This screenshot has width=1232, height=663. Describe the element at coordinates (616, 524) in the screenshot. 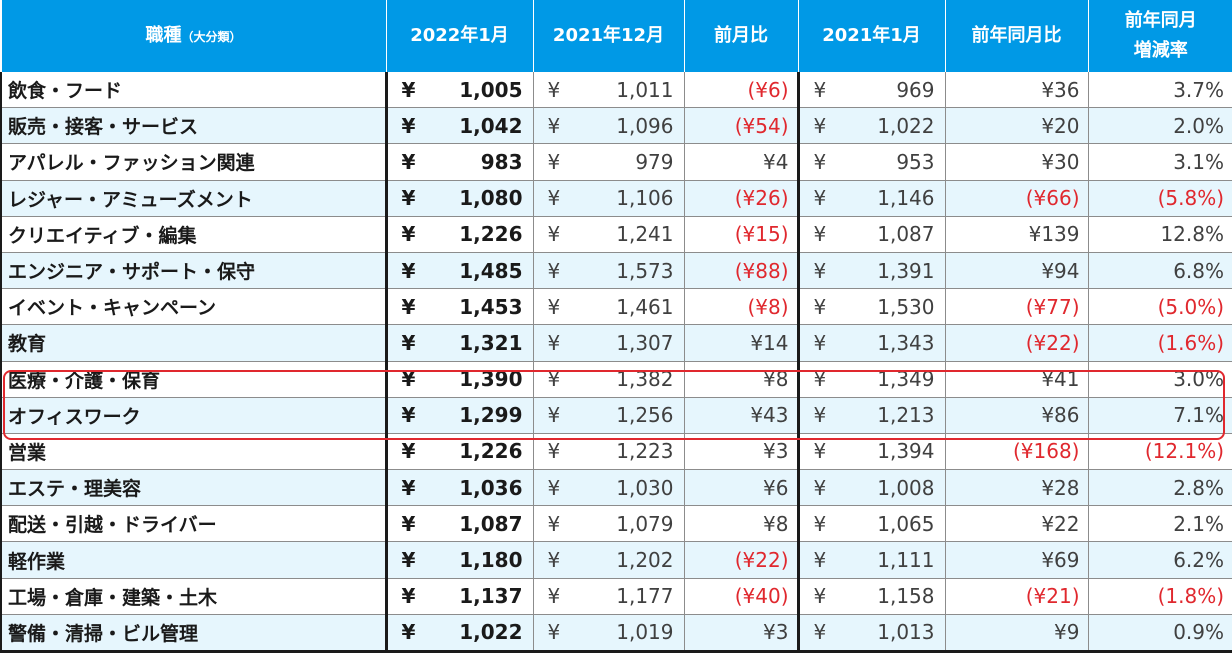

I see `table-row: 配送・引越・ドライバー ¥1,087 ¥1,079 ¥8 ¥1,065 ¥22 2.1%` at that location.